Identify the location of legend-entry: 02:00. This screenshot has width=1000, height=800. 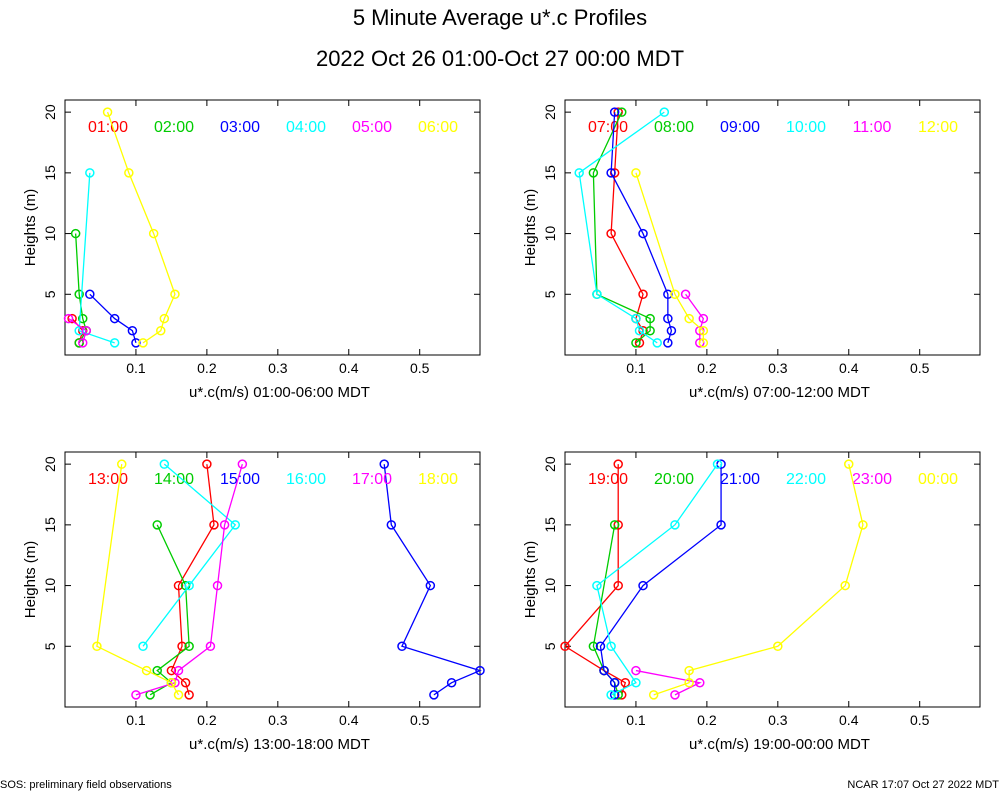
(174, 127).